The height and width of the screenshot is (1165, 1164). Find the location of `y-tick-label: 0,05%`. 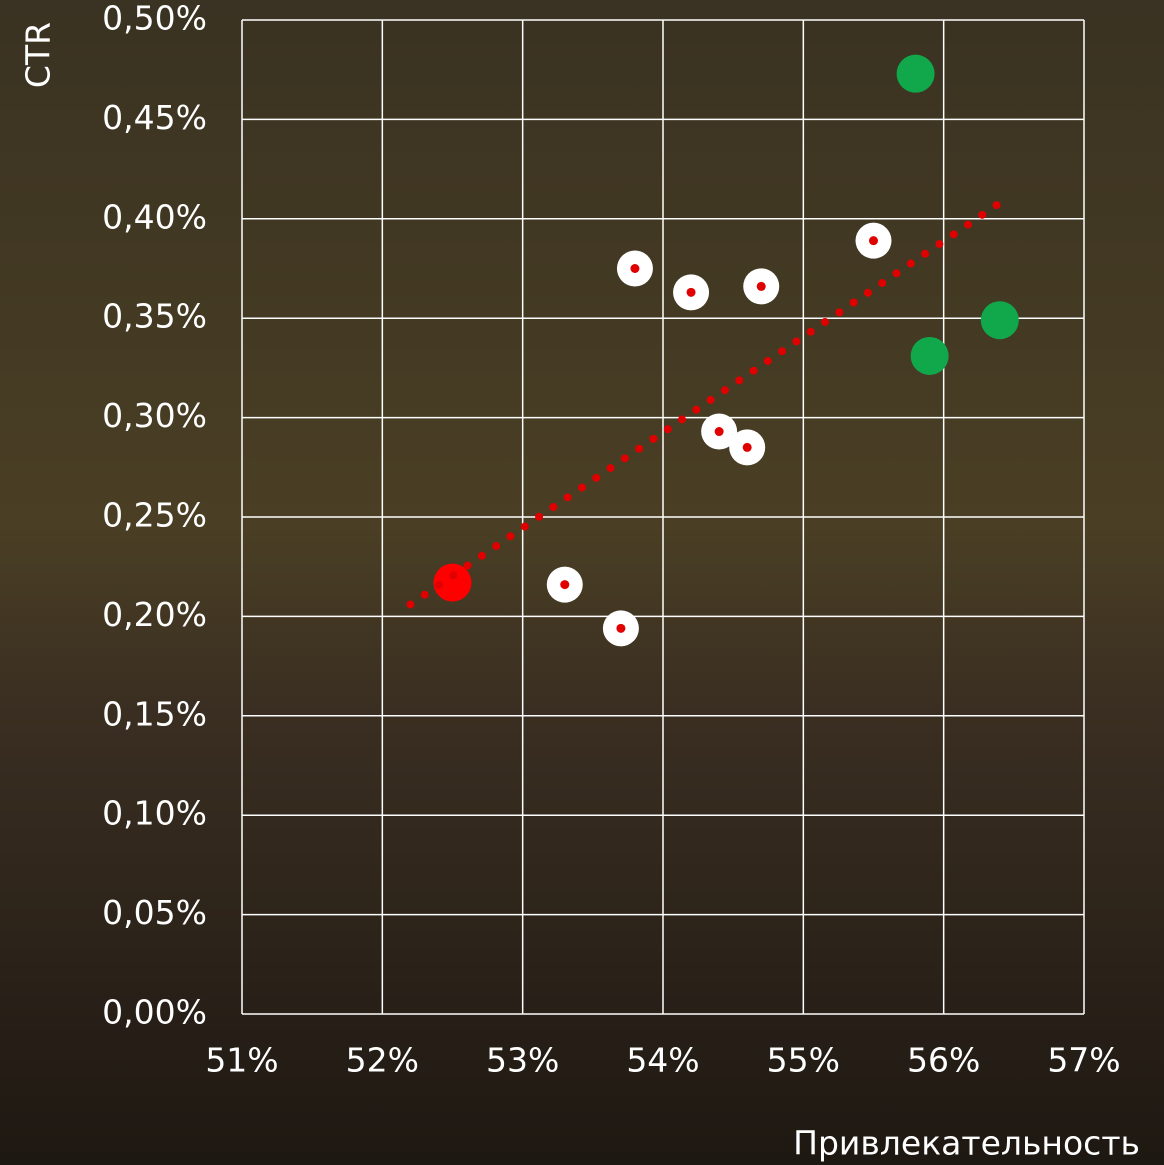

y-tick-label: 0,05% is located at coordinates (154, 912).